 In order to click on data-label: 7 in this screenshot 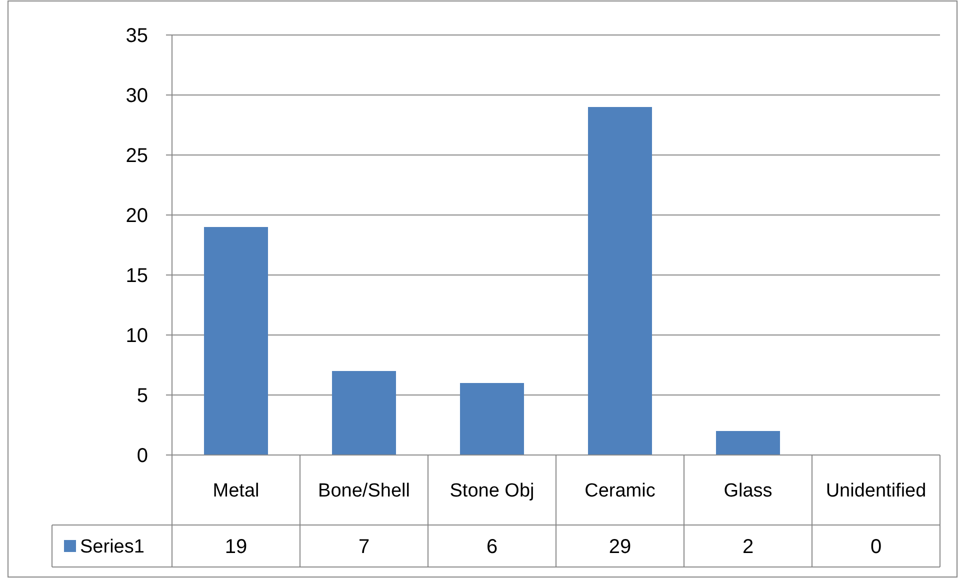, I will do `click(364, 547)`.